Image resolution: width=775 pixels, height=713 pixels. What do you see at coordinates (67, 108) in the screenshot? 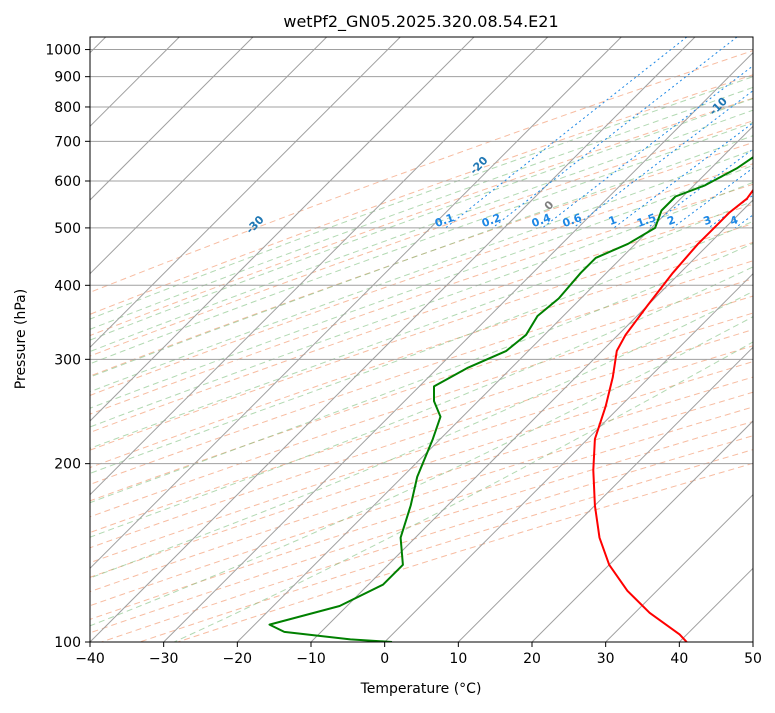
I see `y-tick-label: 800` at bounding box center [67, 108].